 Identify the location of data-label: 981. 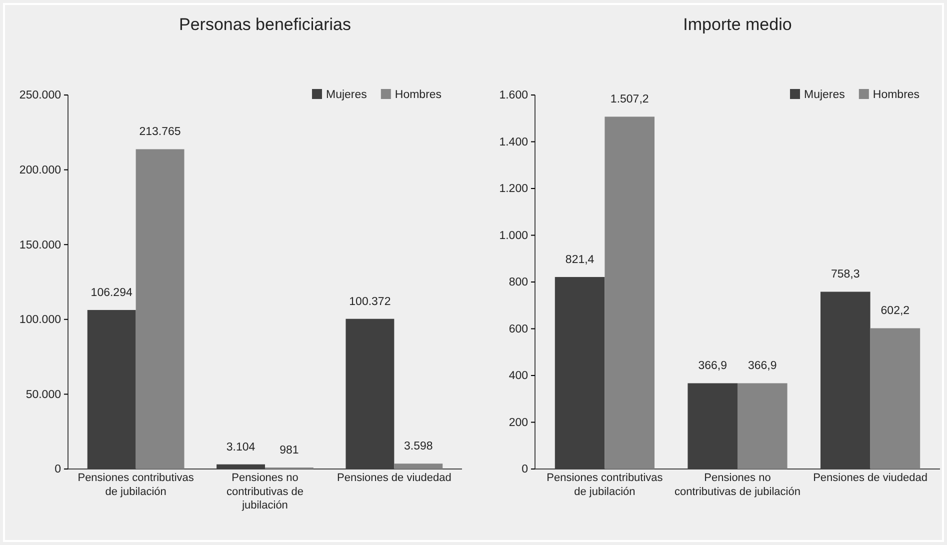
(289, 450).